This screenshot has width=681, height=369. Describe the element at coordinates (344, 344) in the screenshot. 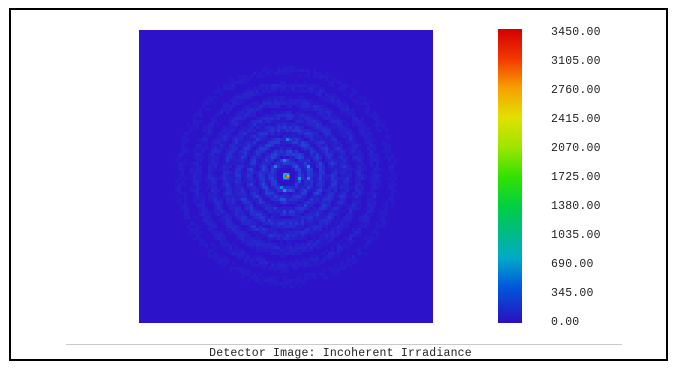

I see `caption-divider` at that location.